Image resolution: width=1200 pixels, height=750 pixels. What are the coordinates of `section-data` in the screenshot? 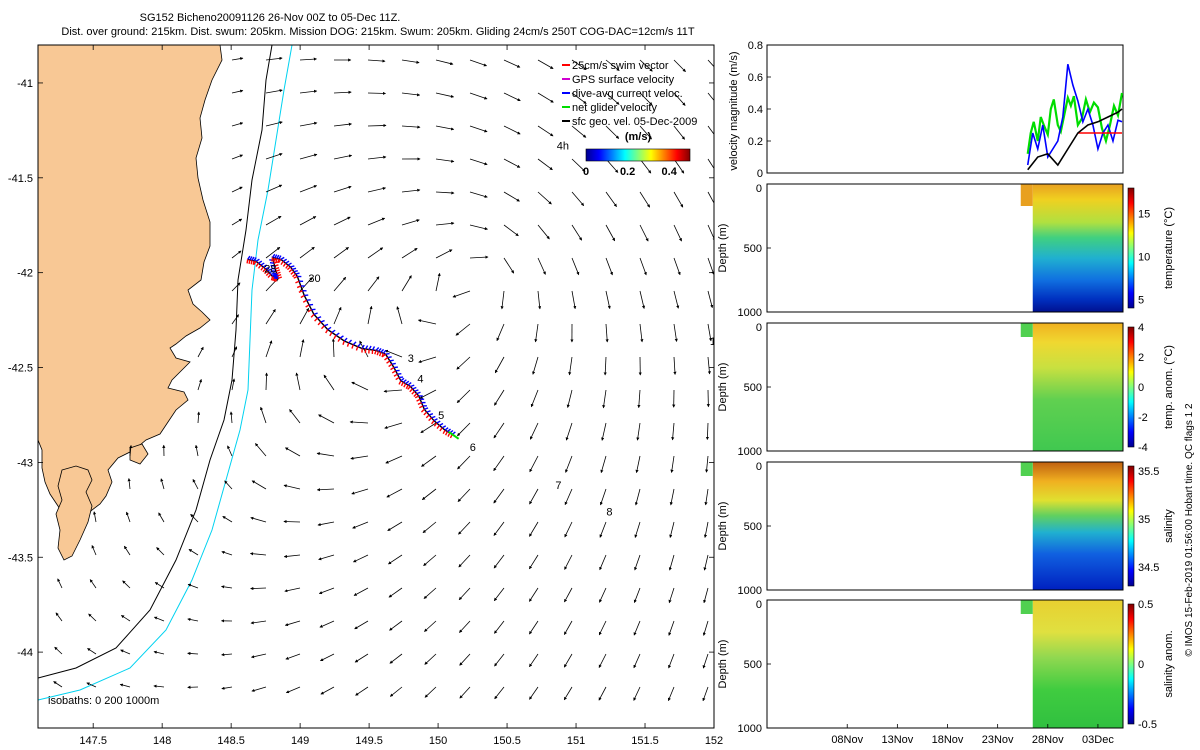 It's located at (1077, 664).